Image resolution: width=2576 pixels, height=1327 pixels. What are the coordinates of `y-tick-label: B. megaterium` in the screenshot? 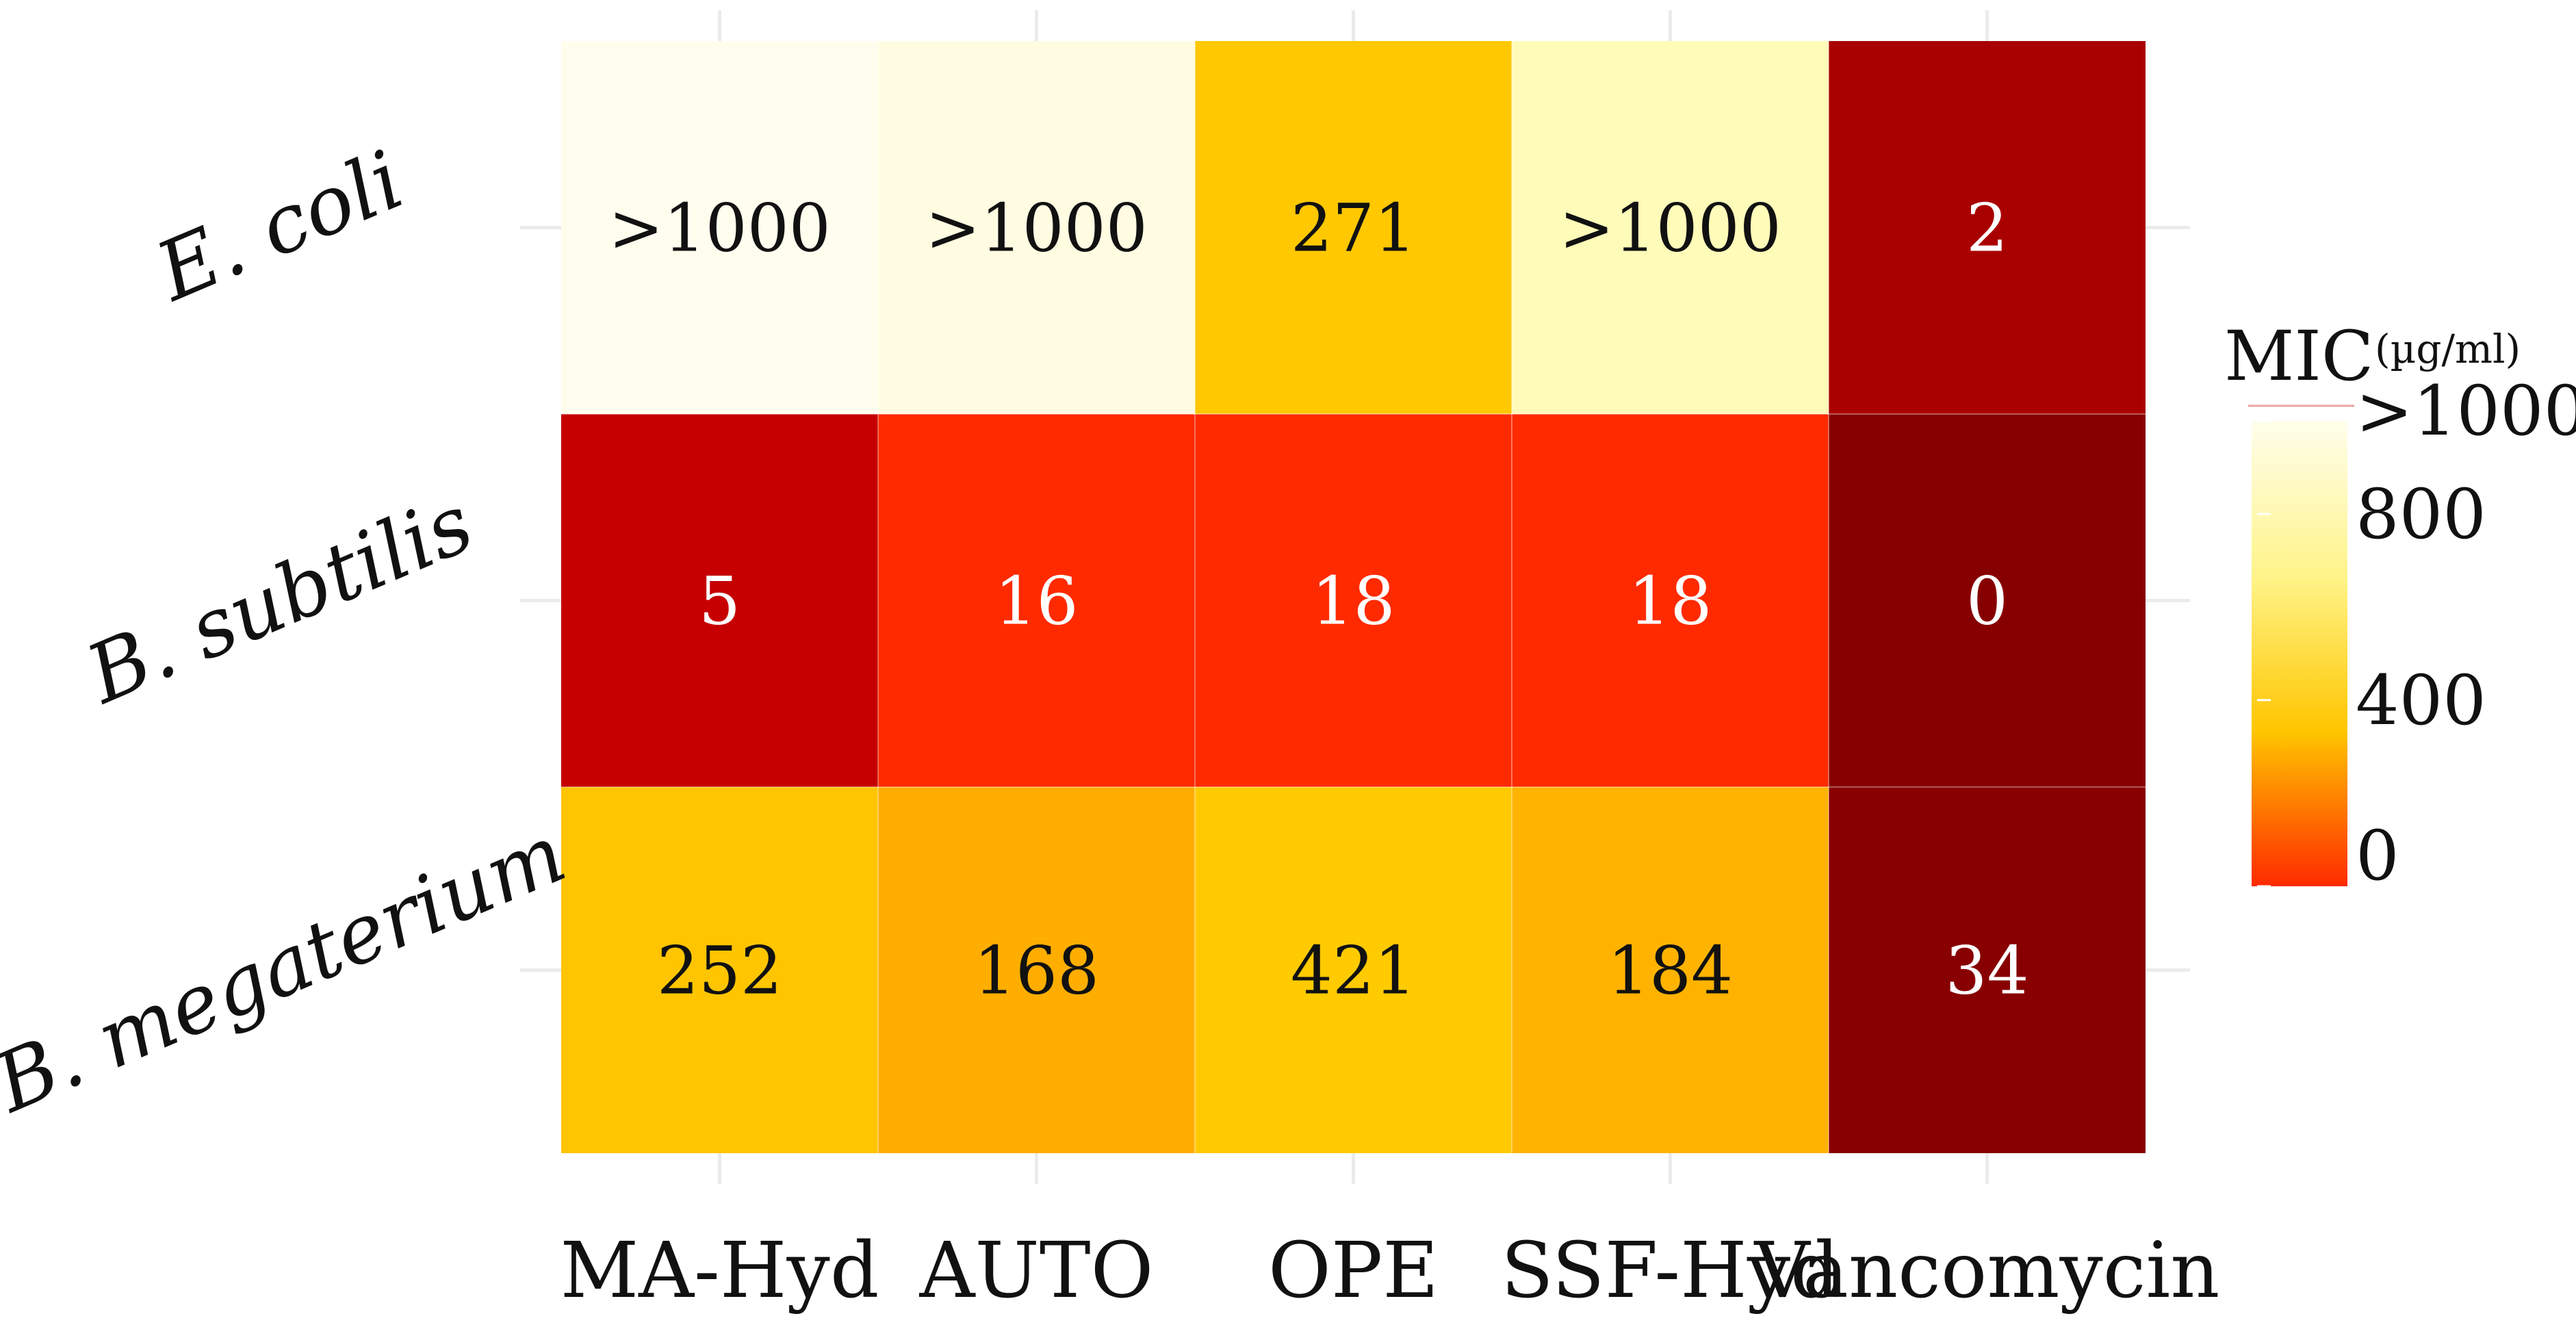 It's located at (289, 968).